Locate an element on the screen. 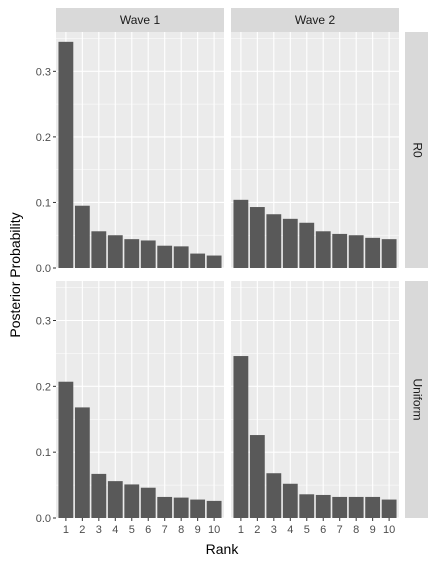  strip-r0 is located at coordinates (416, 150).